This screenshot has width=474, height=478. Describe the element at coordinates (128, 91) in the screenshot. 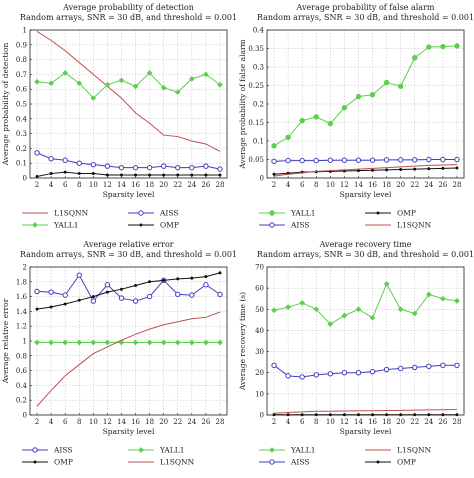

I see `series-l1sqnn` at that location.